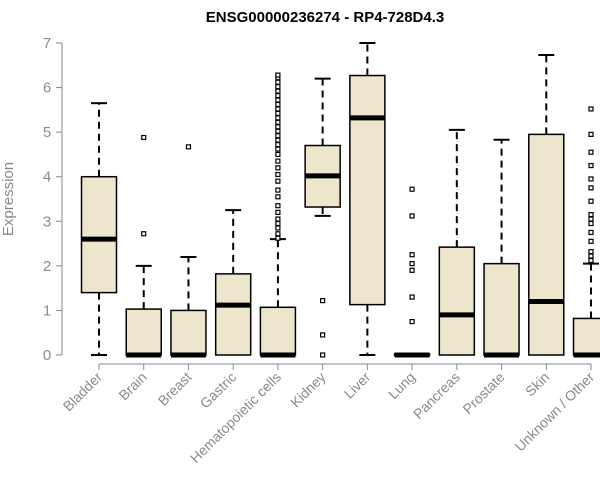  What do you see at coordinates (47, 88) in the screenshot?
I see `y-tick-label: 6` at bounding box center [47, 88].